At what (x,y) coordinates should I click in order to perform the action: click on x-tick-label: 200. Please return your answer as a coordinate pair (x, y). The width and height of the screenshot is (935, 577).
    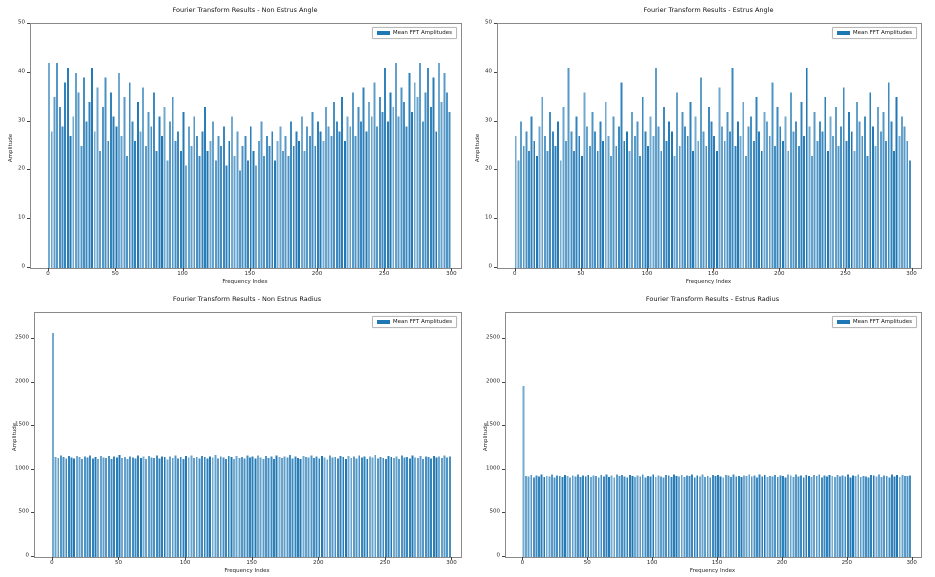
    Looking at the image, I should click on (782, 563).